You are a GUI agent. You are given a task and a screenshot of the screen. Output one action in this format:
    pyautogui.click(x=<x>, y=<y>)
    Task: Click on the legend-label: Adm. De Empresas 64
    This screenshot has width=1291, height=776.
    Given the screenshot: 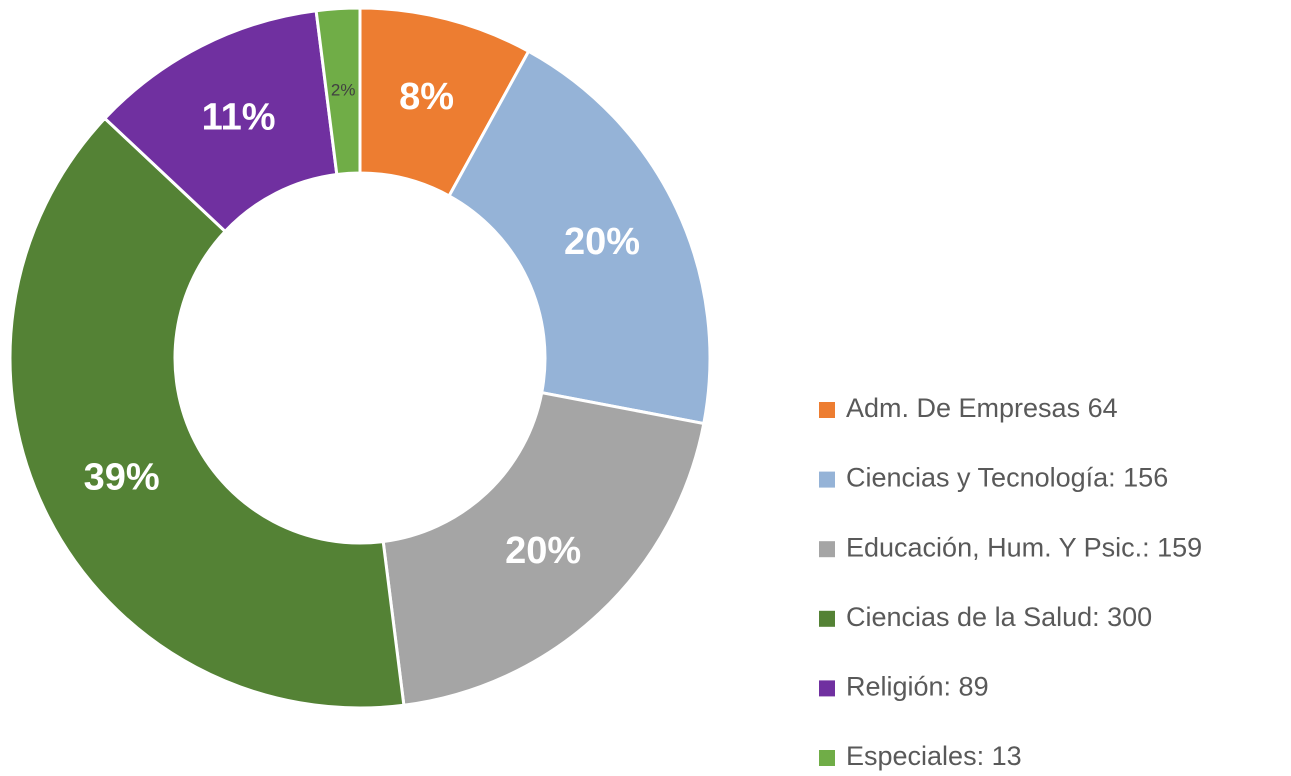 What is the action you would take?
    pyautogui.click(x=982, y=408)
    